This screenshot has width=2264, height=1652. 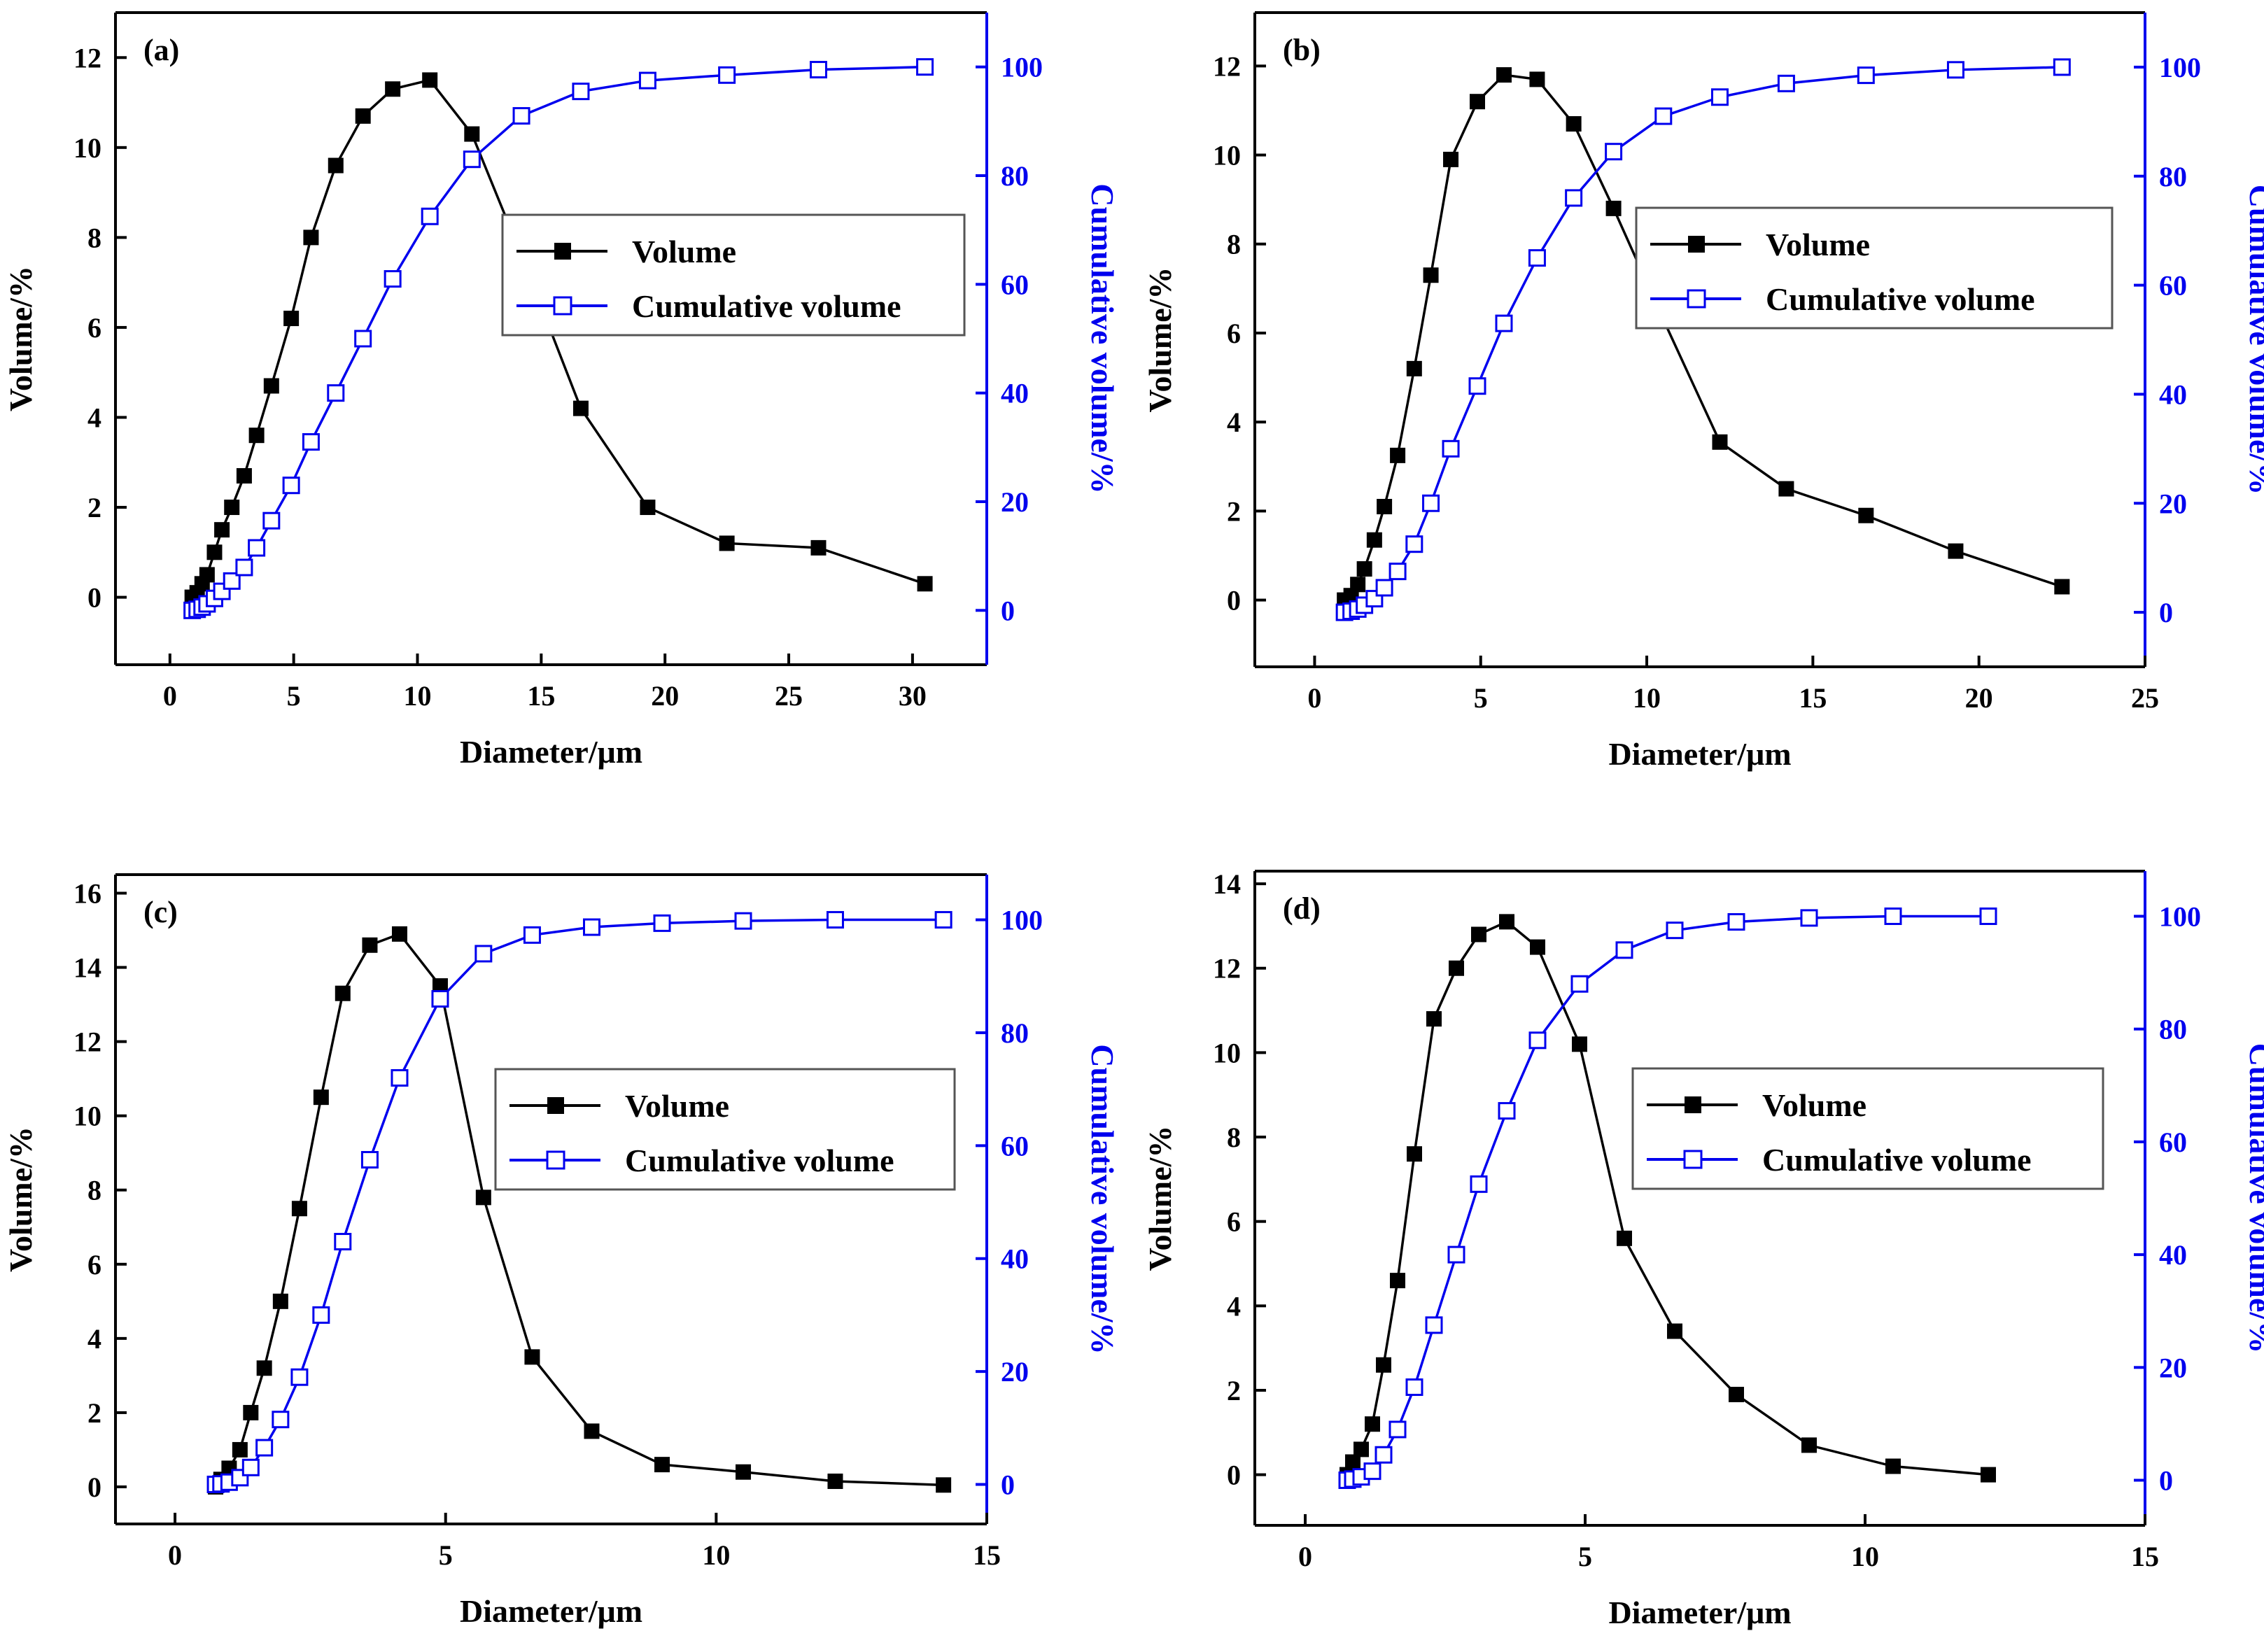 What do you see at coordinates (2173, 1142) in the screenshot?
I see `y2-tick-label: 60` at bounding box center [2173, 1142].